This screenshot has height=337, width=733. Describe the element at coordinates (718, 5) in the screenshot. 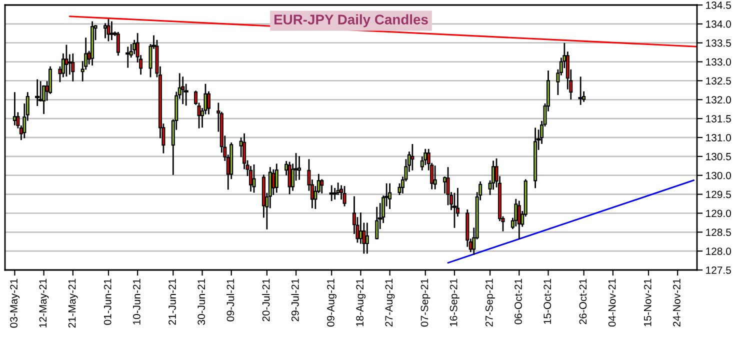

I see `y-tick-label: 134.5` at that location.